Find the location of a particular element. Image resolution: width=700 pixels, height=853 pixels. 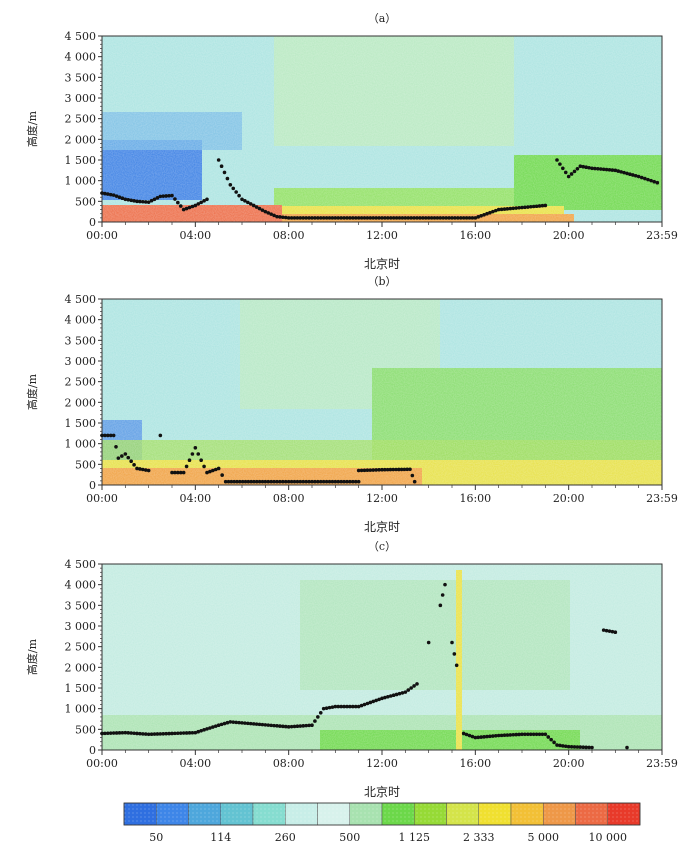

y-tick-label: 4 000 is located at coordinates (81, 57).